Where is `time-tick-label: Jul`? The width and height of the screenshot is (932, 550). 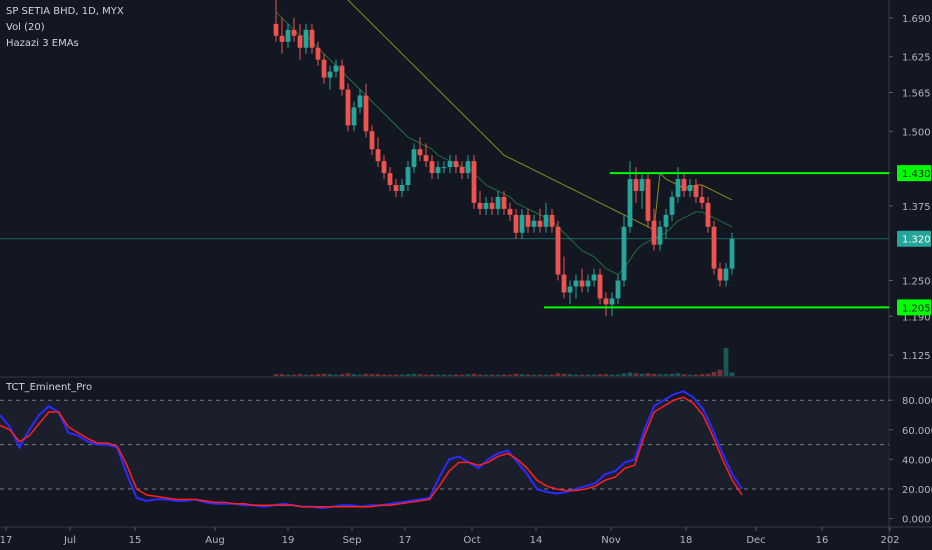
time-tick-label: Jul is located at coordinates (69, 540).